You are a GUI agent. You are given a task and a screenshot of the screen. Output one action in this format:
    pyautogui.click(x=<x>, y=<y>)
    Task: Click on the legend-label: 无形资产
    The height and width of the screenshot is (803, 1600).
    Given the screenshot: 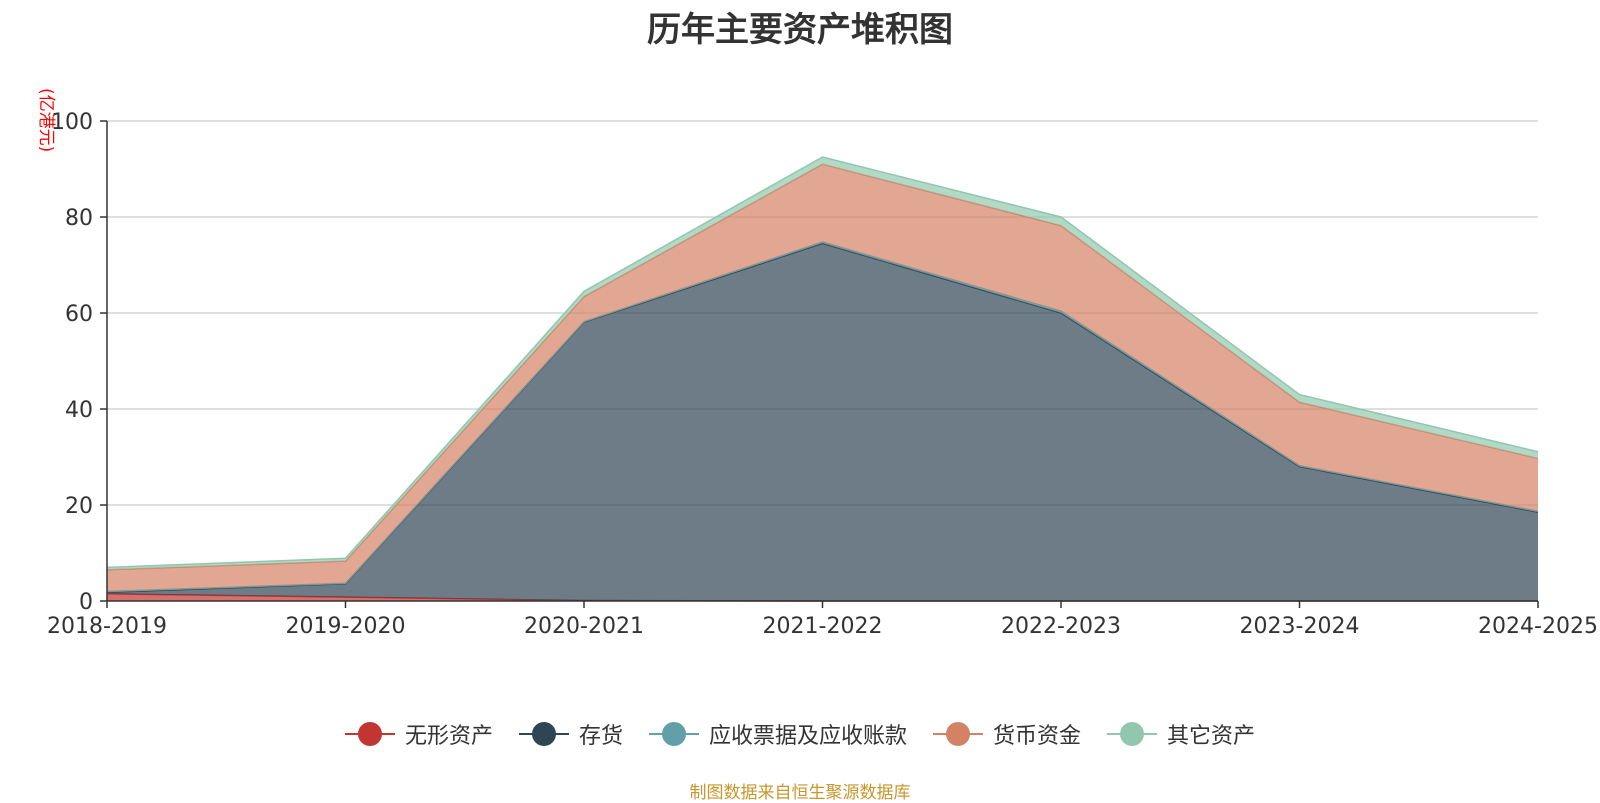 What is the action you would take?
    pyautogui.click(x=448, y=736)
    